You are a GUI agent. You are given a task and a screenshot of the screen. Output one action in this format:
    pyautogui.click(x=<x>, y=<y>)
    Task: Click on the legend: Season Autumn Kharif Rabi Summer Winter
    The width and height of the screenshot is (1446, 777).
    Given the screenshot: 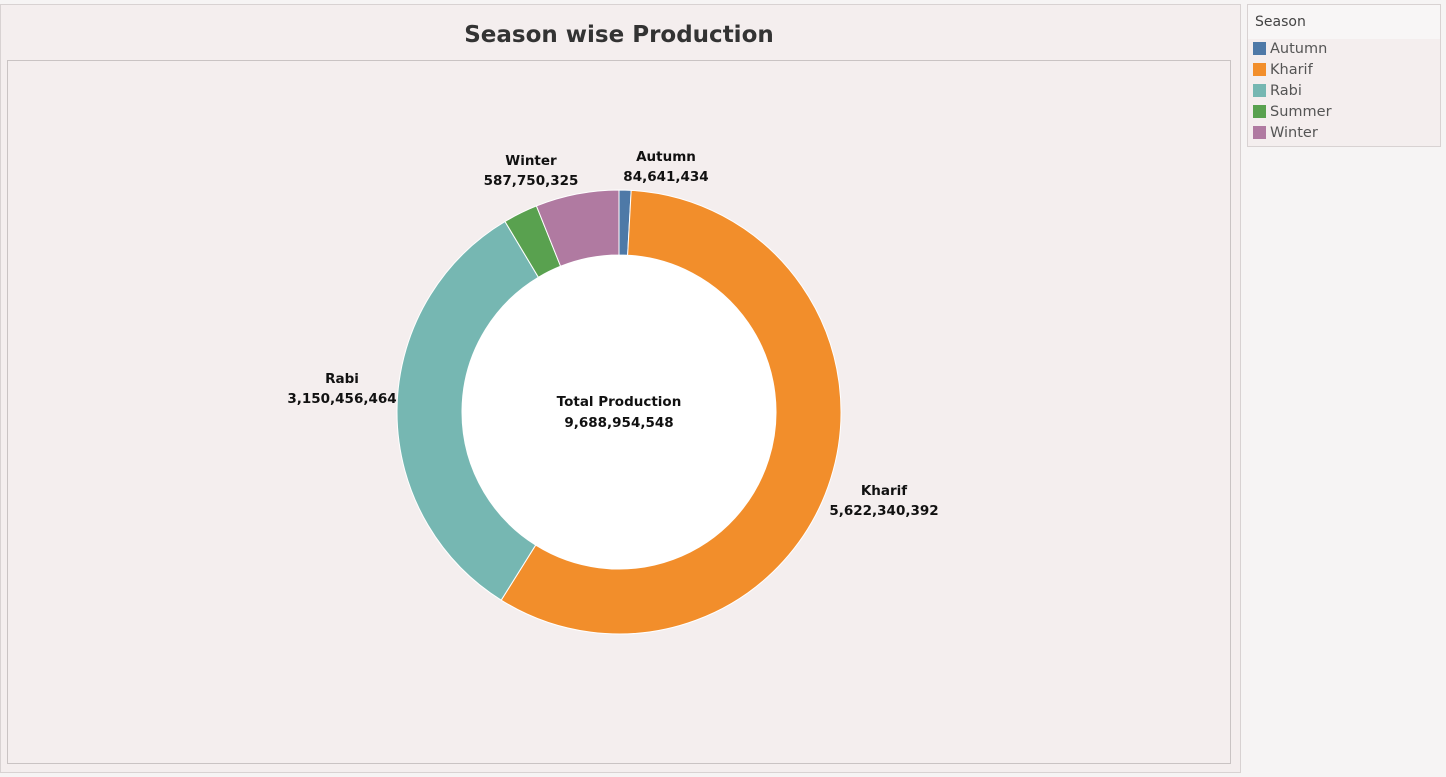 What is the action you would take?
    pyautogui.click(x=1344, y=75)
    